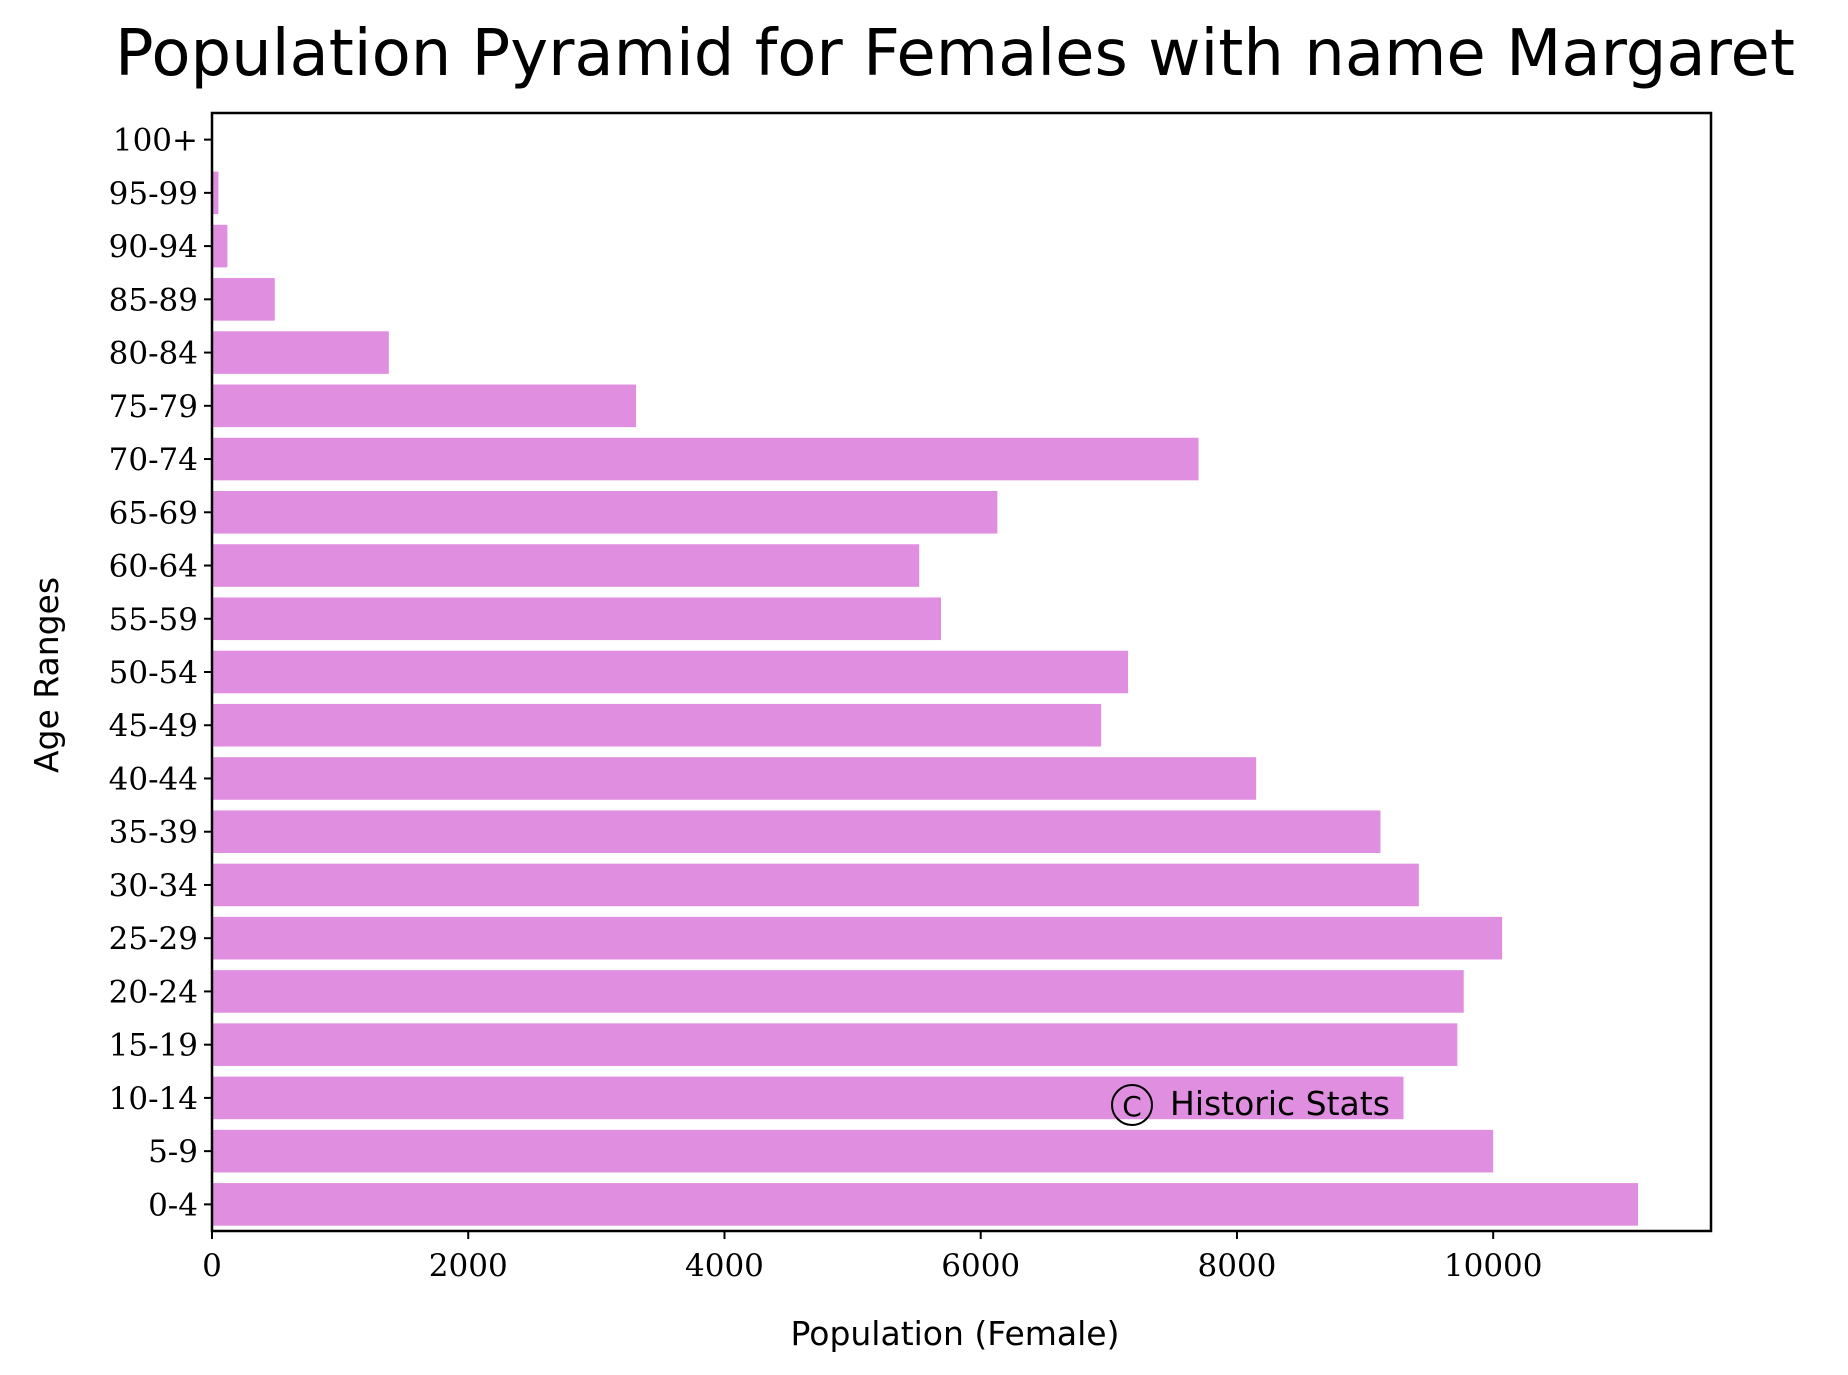  Describe the element at coordinates (173, 1205) in the screenshot. I see `y-tick-label: 0-4` at that location.